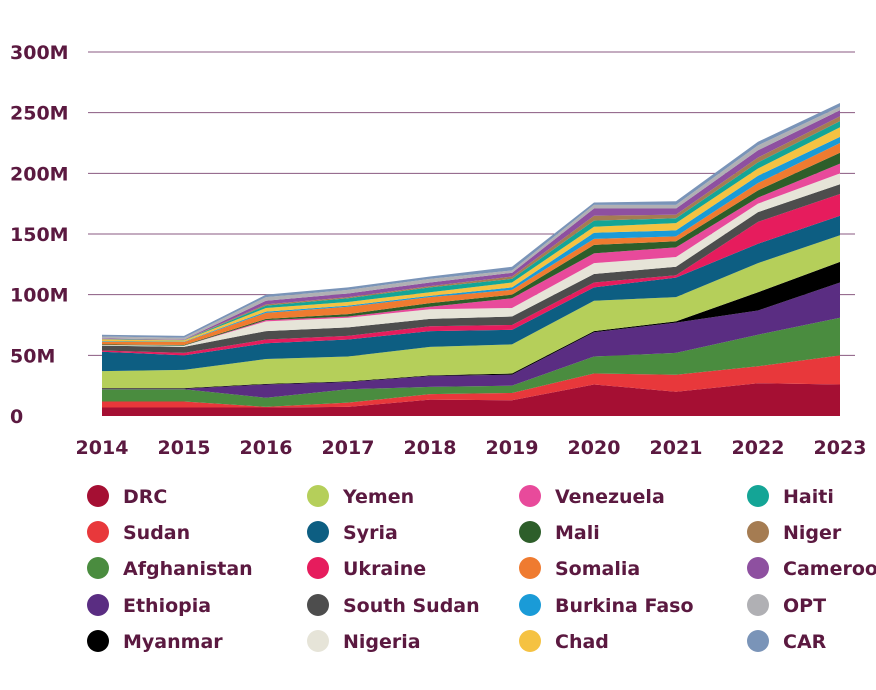  I want to click on legend-label: Sudan, so click(156, 533).